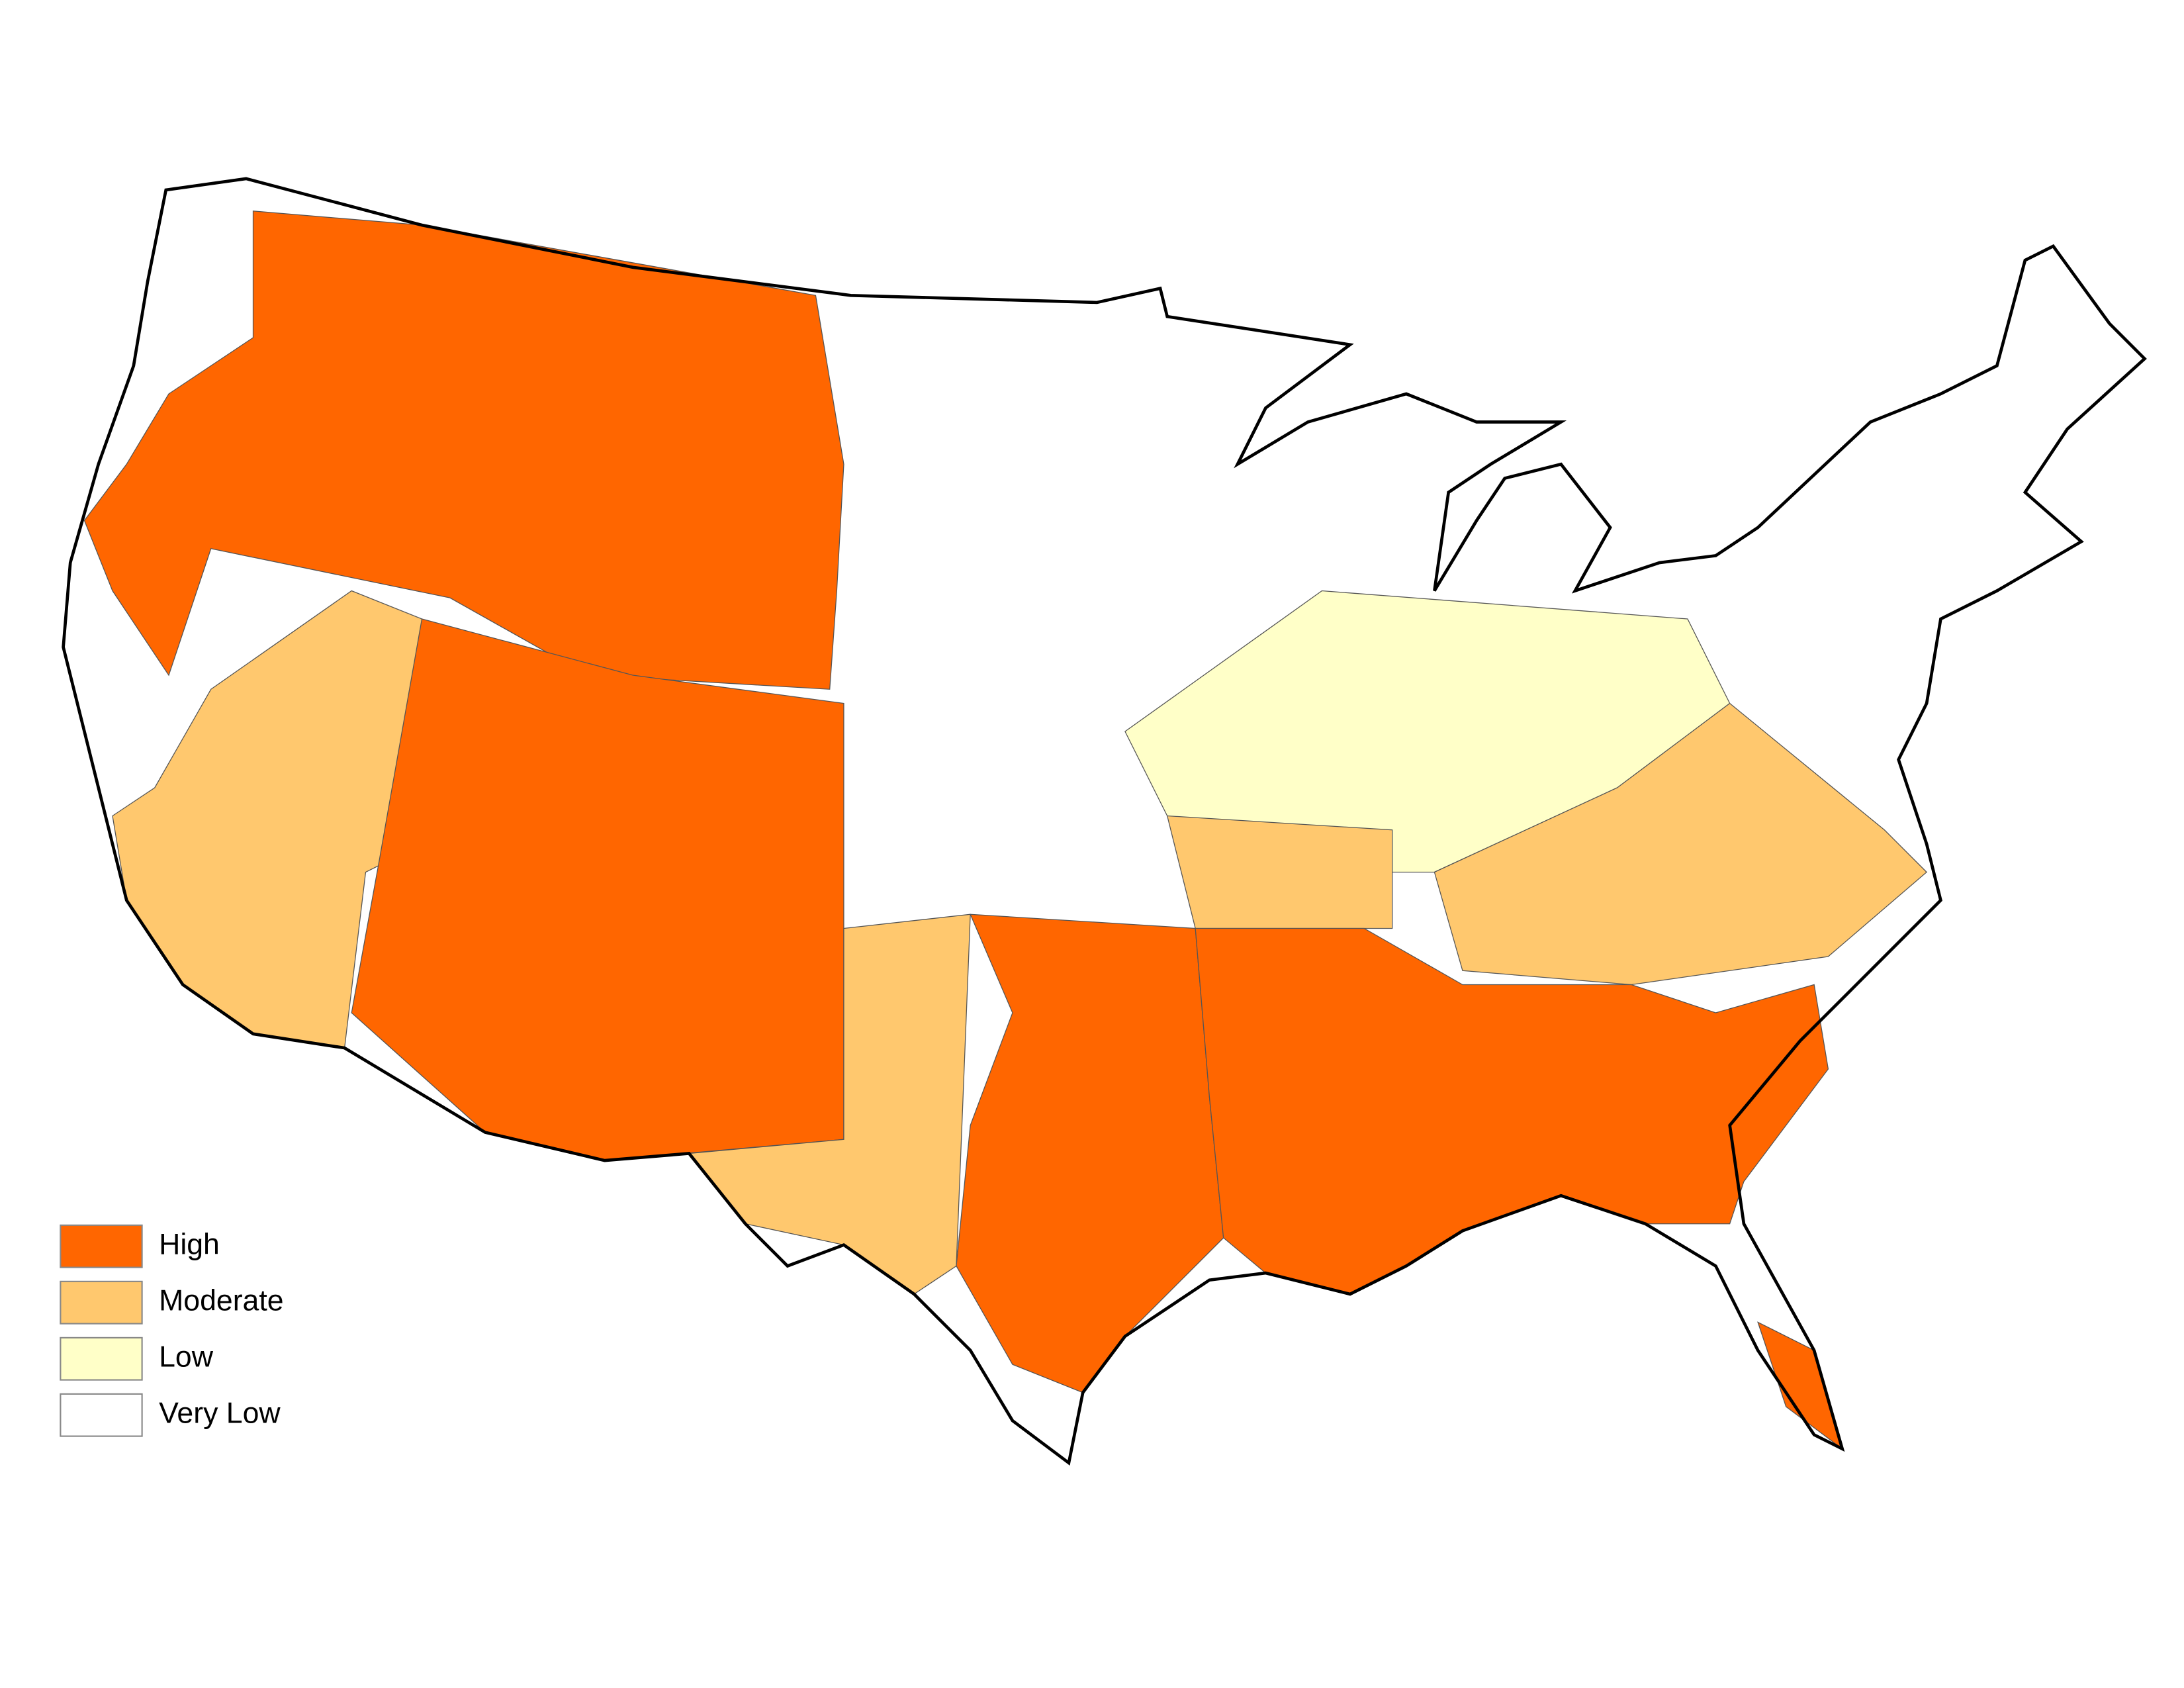  I want to click on region-high-four-corners, so click(597, 889).